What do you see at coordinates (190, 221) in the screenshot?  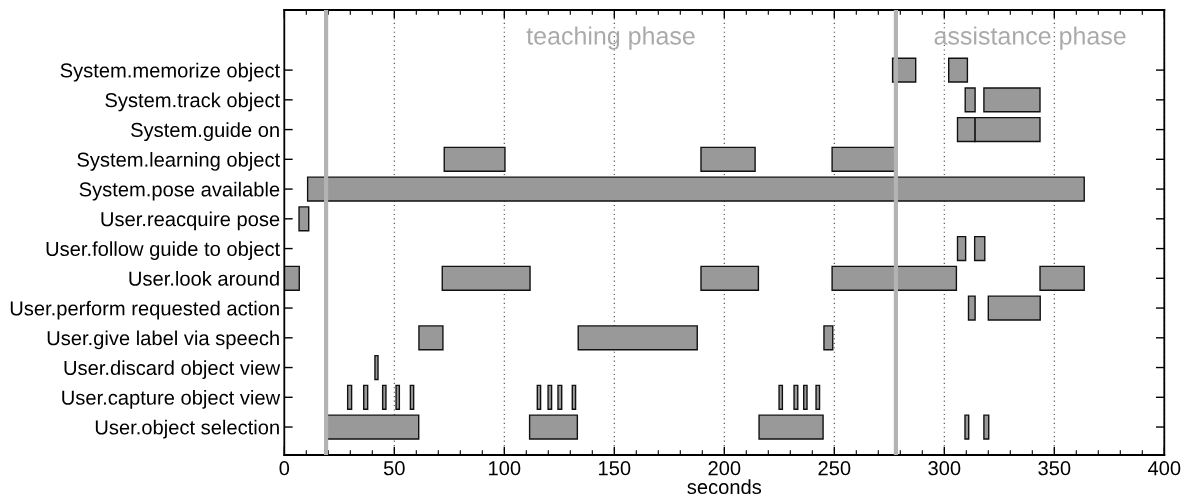 I see `y-tick-label: User.reacquire pose` at bounding box center [190, 221].